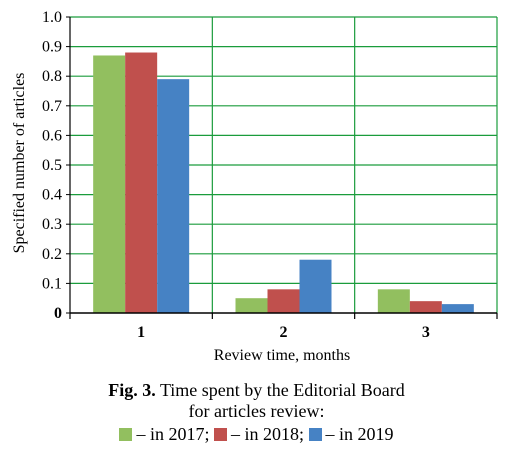  What do you see at coordinates (52, 224) in the screenshot?
I see `y-tick-label: 0.3` at bounding box center [52, 224].